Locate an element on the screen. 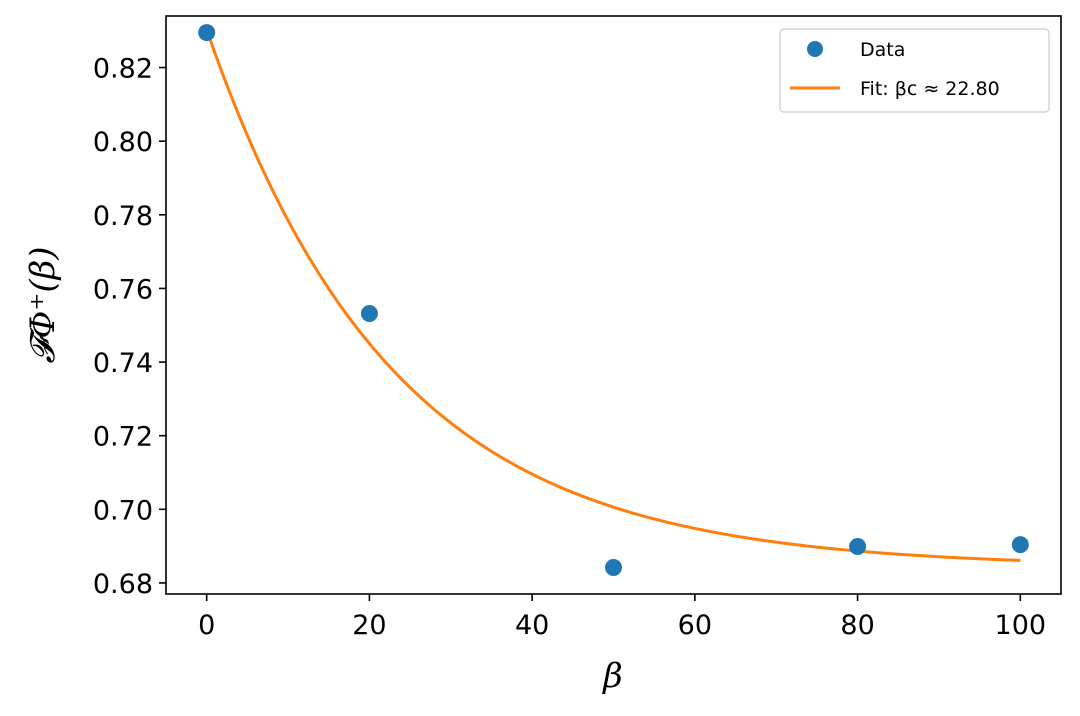 The image size is (1080, 716). legend-box is located at coordinates (914, 70).